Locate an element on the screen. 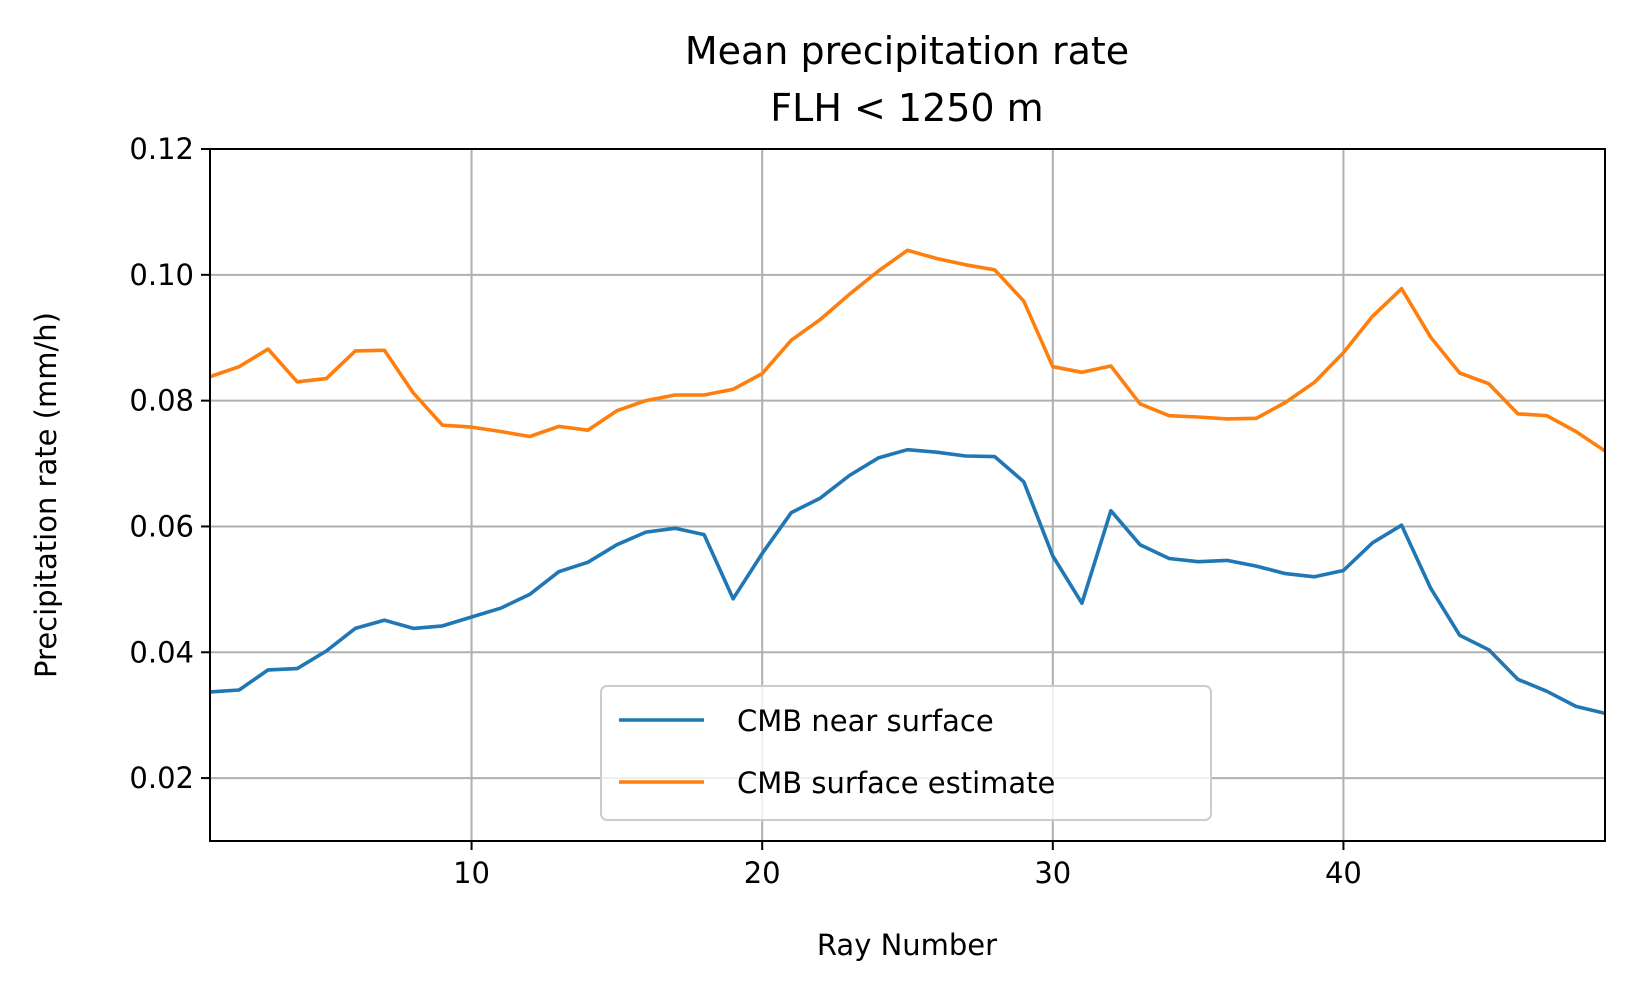 The width and height of the screenshot is (1633, 997). y-tick-label: 0.04 is located at coordinates (161, 652).